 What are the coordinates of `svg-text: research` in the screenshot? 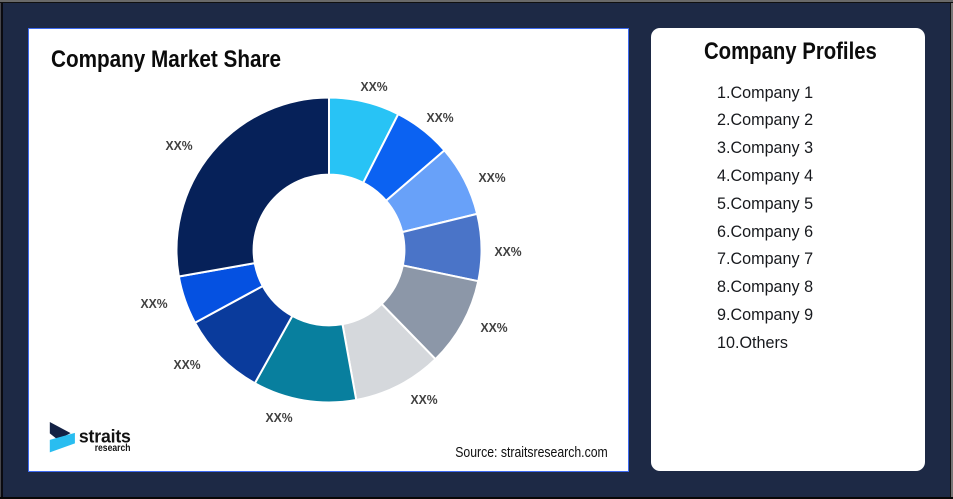 It's located at (113, 448).